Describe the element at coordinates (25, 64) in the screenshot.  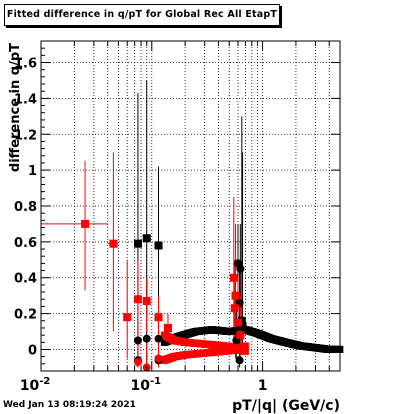
I see `y-tick-label: 1.6` at that location.